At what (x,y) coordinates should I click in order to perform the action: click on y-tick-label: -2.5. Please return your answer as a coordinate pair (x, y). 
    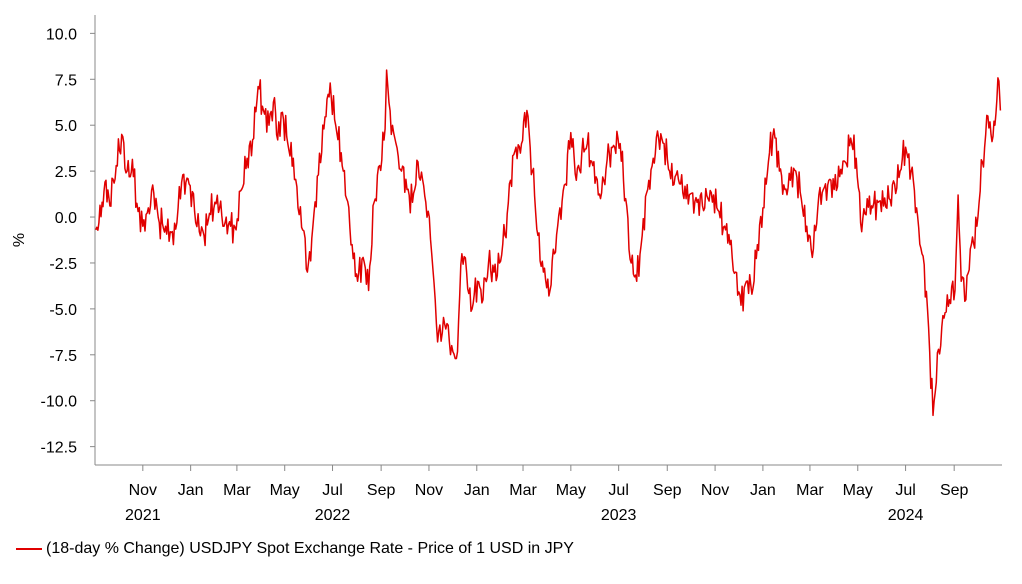
    Looking at the image, I should click on (63, 264).